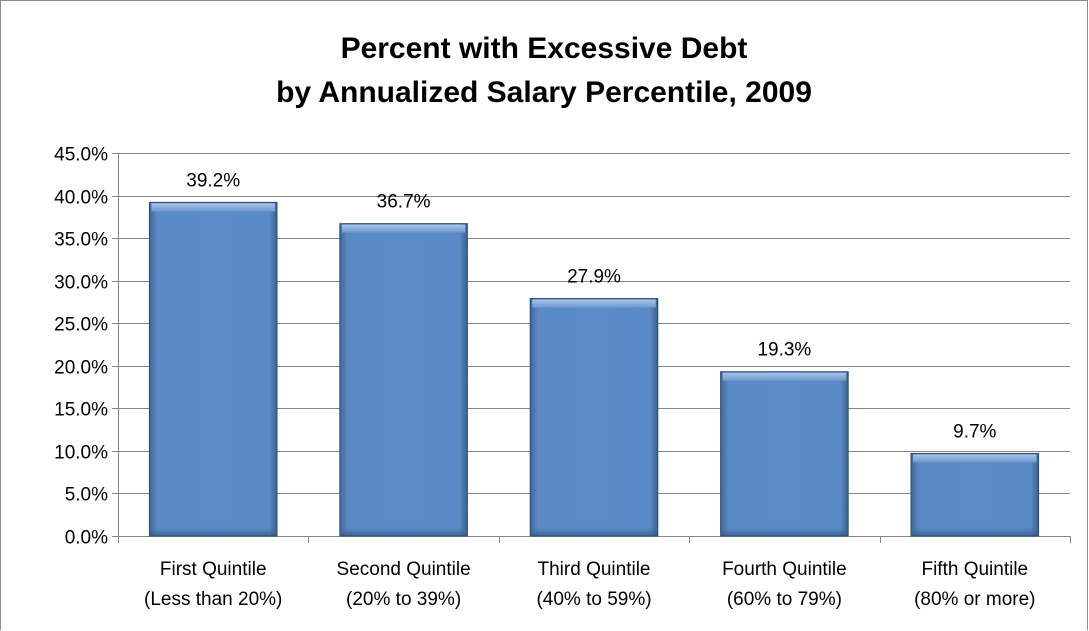 The image size is (1089, 631). What do you see at coordinates (784, 599) in the screenshot?
I see `x-tick-label-sub: (60% to 79%)` at bounding box center [784, 599].